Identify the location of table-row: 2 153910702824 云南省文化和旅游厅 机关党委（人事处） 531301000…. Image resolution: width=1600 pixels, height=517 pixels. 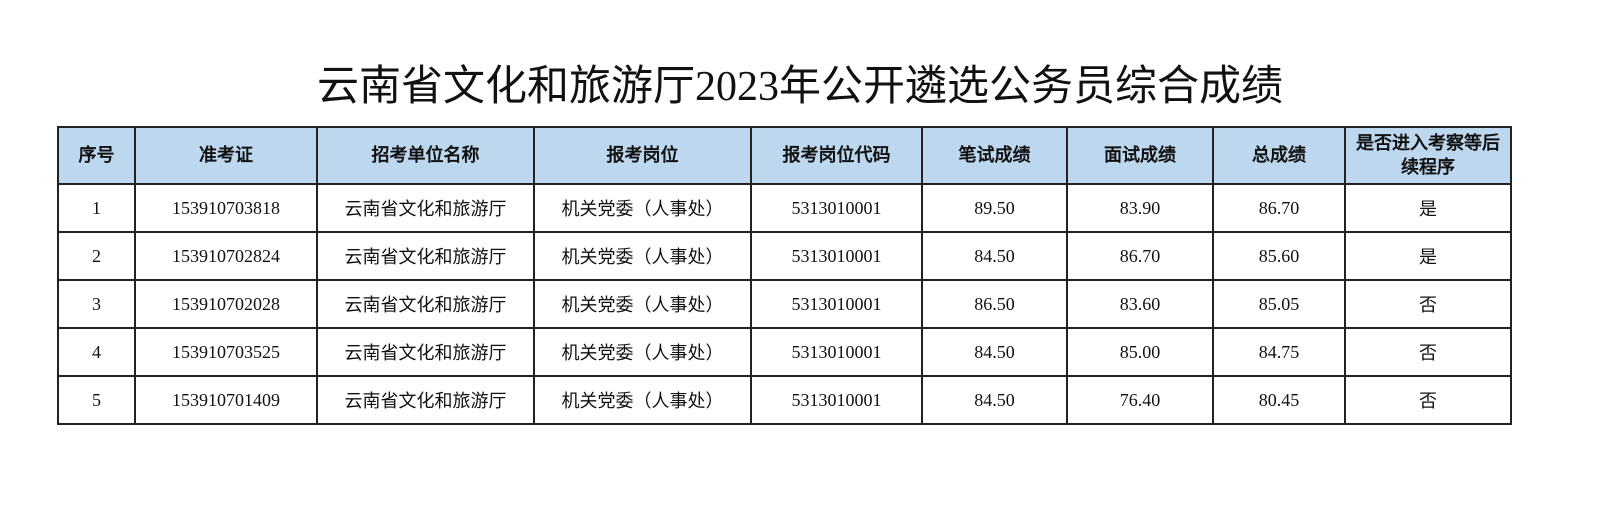
(784, 256).